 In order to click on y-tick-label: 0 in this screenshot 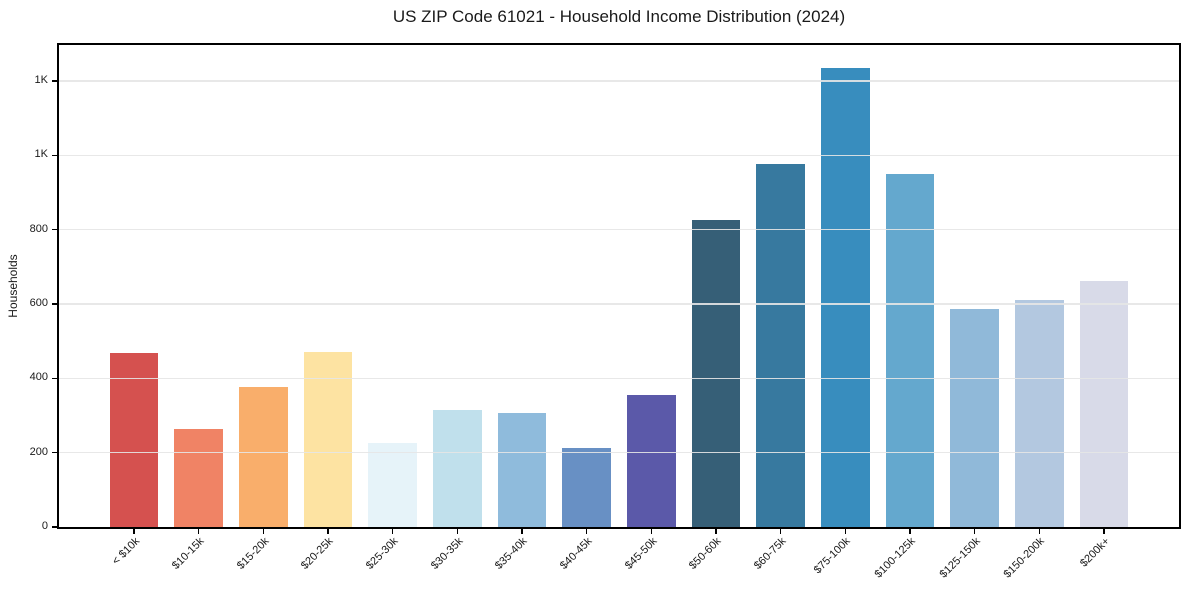, I will do `click(44, 526)`.